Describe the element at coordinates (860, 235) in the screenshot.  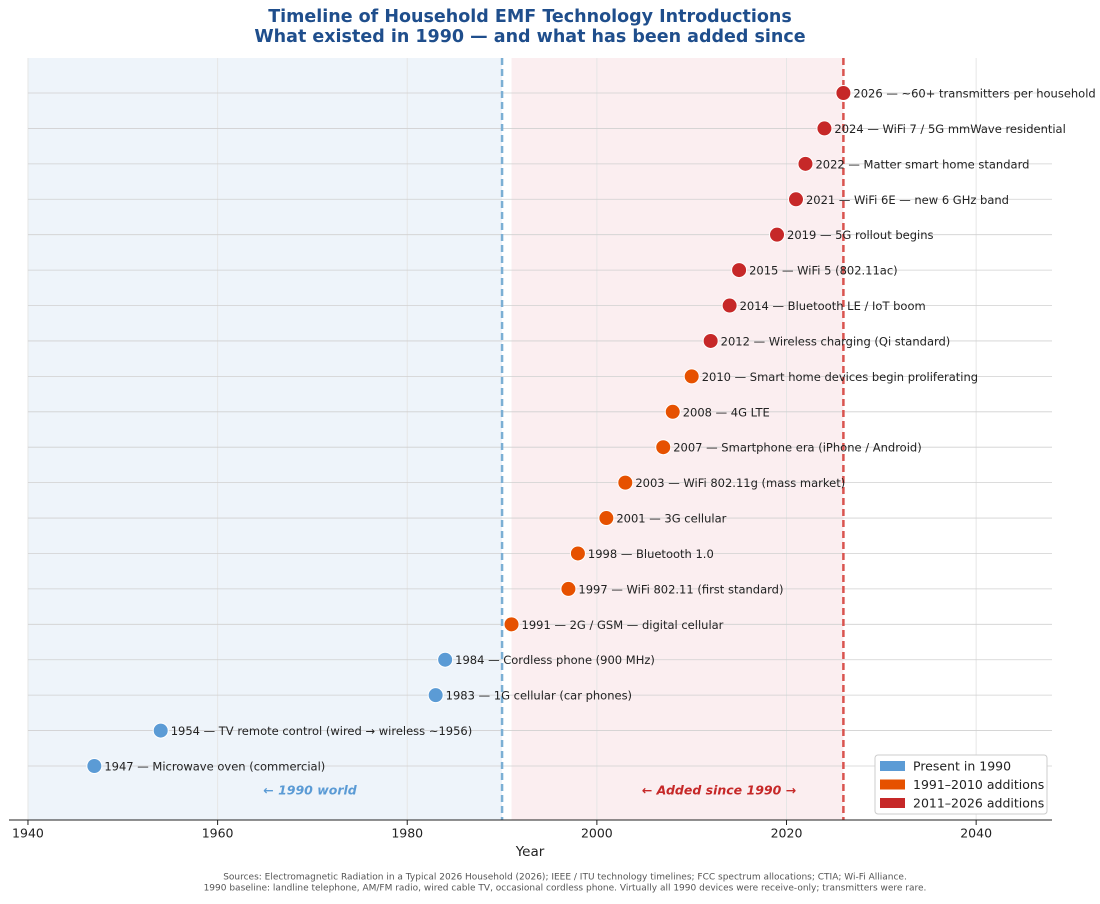
I see `point-label: 2019 — 5G rollout begins` at that location.